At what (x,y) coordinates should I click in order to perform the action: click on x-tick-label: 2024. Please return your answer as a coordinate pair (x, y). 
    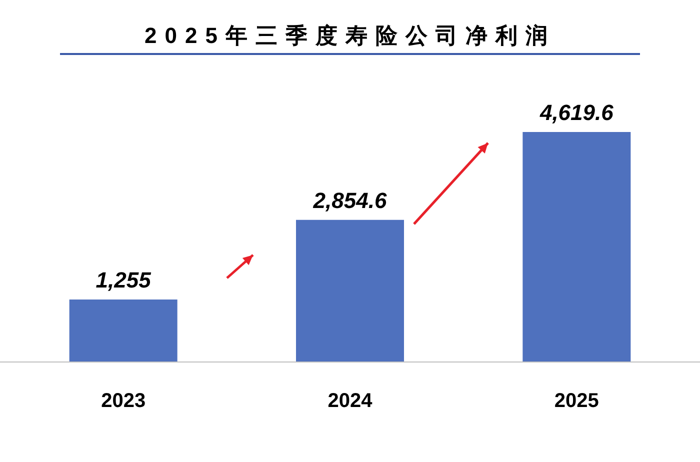
    Looking at the image, I should click on (351, 401).